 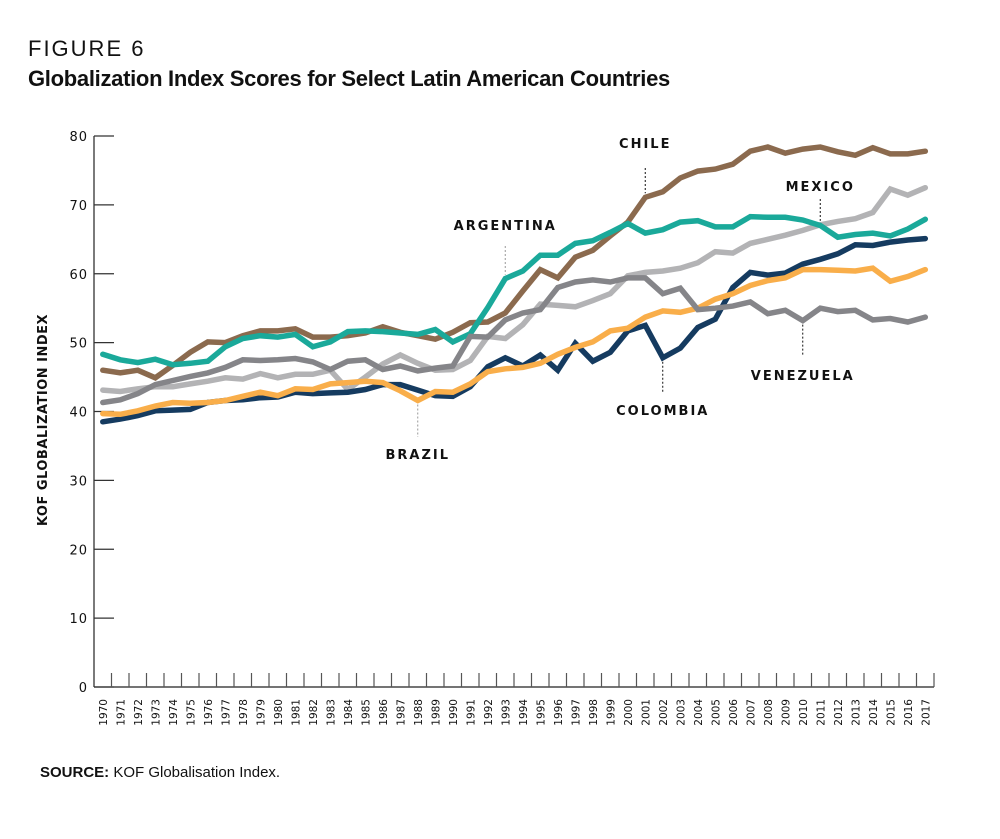 I want to click on x-tick-label: 2008, so click(x=769, y=712).